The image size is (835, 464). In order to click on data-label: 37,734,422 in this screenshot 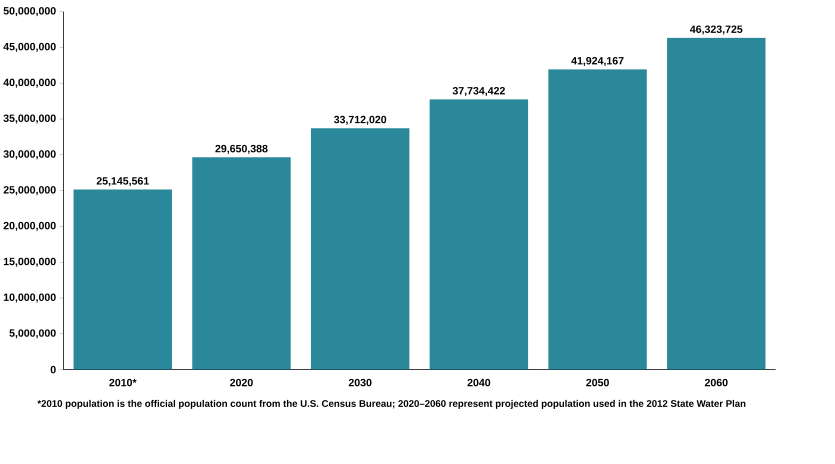, I will do `click(478, 91)`.